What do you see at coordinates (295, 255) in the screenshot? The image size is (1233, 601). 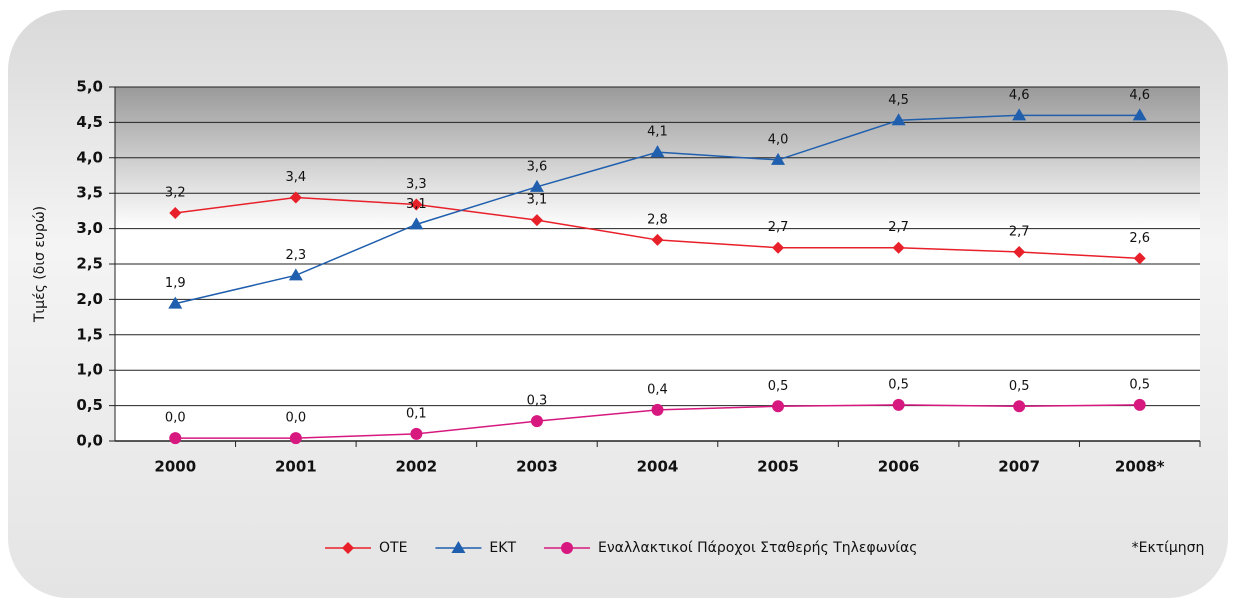 I see `data-label: 2,3` at bounding box center [295, 255].